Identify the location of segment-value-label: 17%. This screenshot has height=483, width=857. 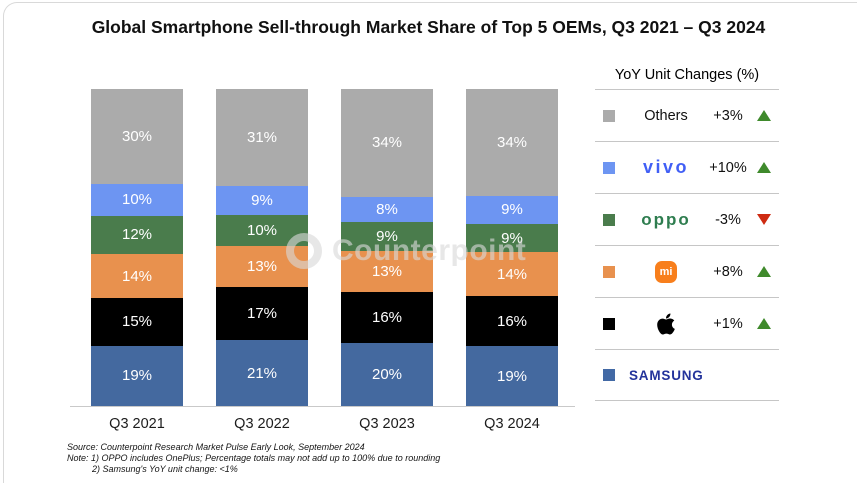
(262, 313).